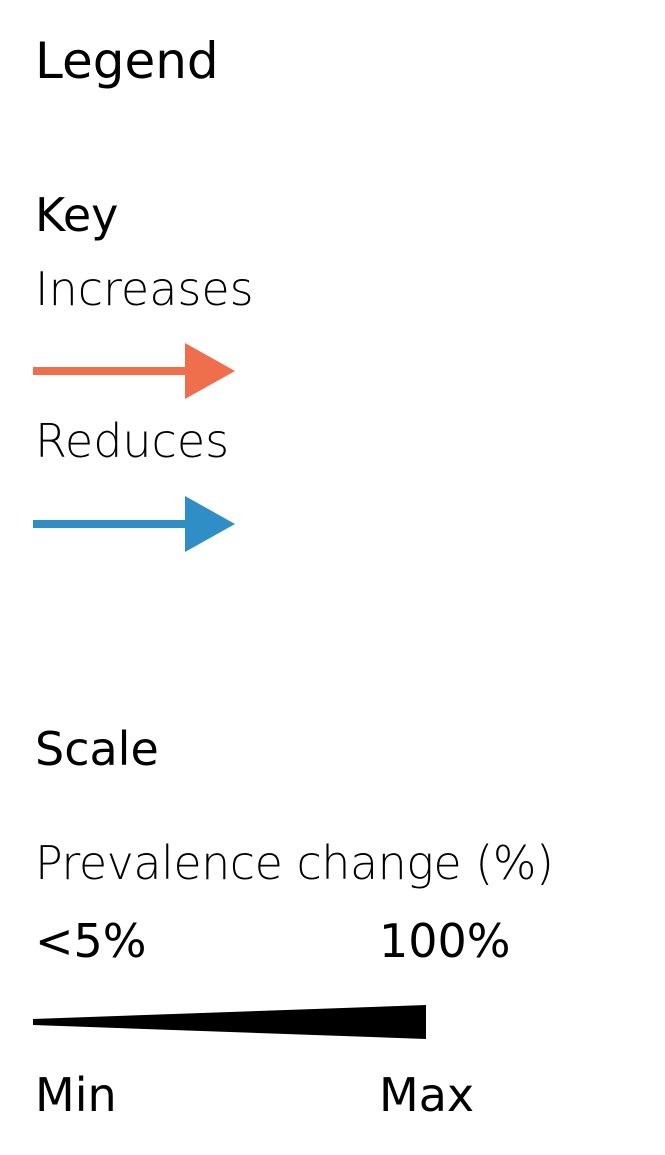 This screenshot has width=665, height=1155. Describe the element at coordinates (97, 749) in the screenshot. I see `scale-title: Scale` at that location.